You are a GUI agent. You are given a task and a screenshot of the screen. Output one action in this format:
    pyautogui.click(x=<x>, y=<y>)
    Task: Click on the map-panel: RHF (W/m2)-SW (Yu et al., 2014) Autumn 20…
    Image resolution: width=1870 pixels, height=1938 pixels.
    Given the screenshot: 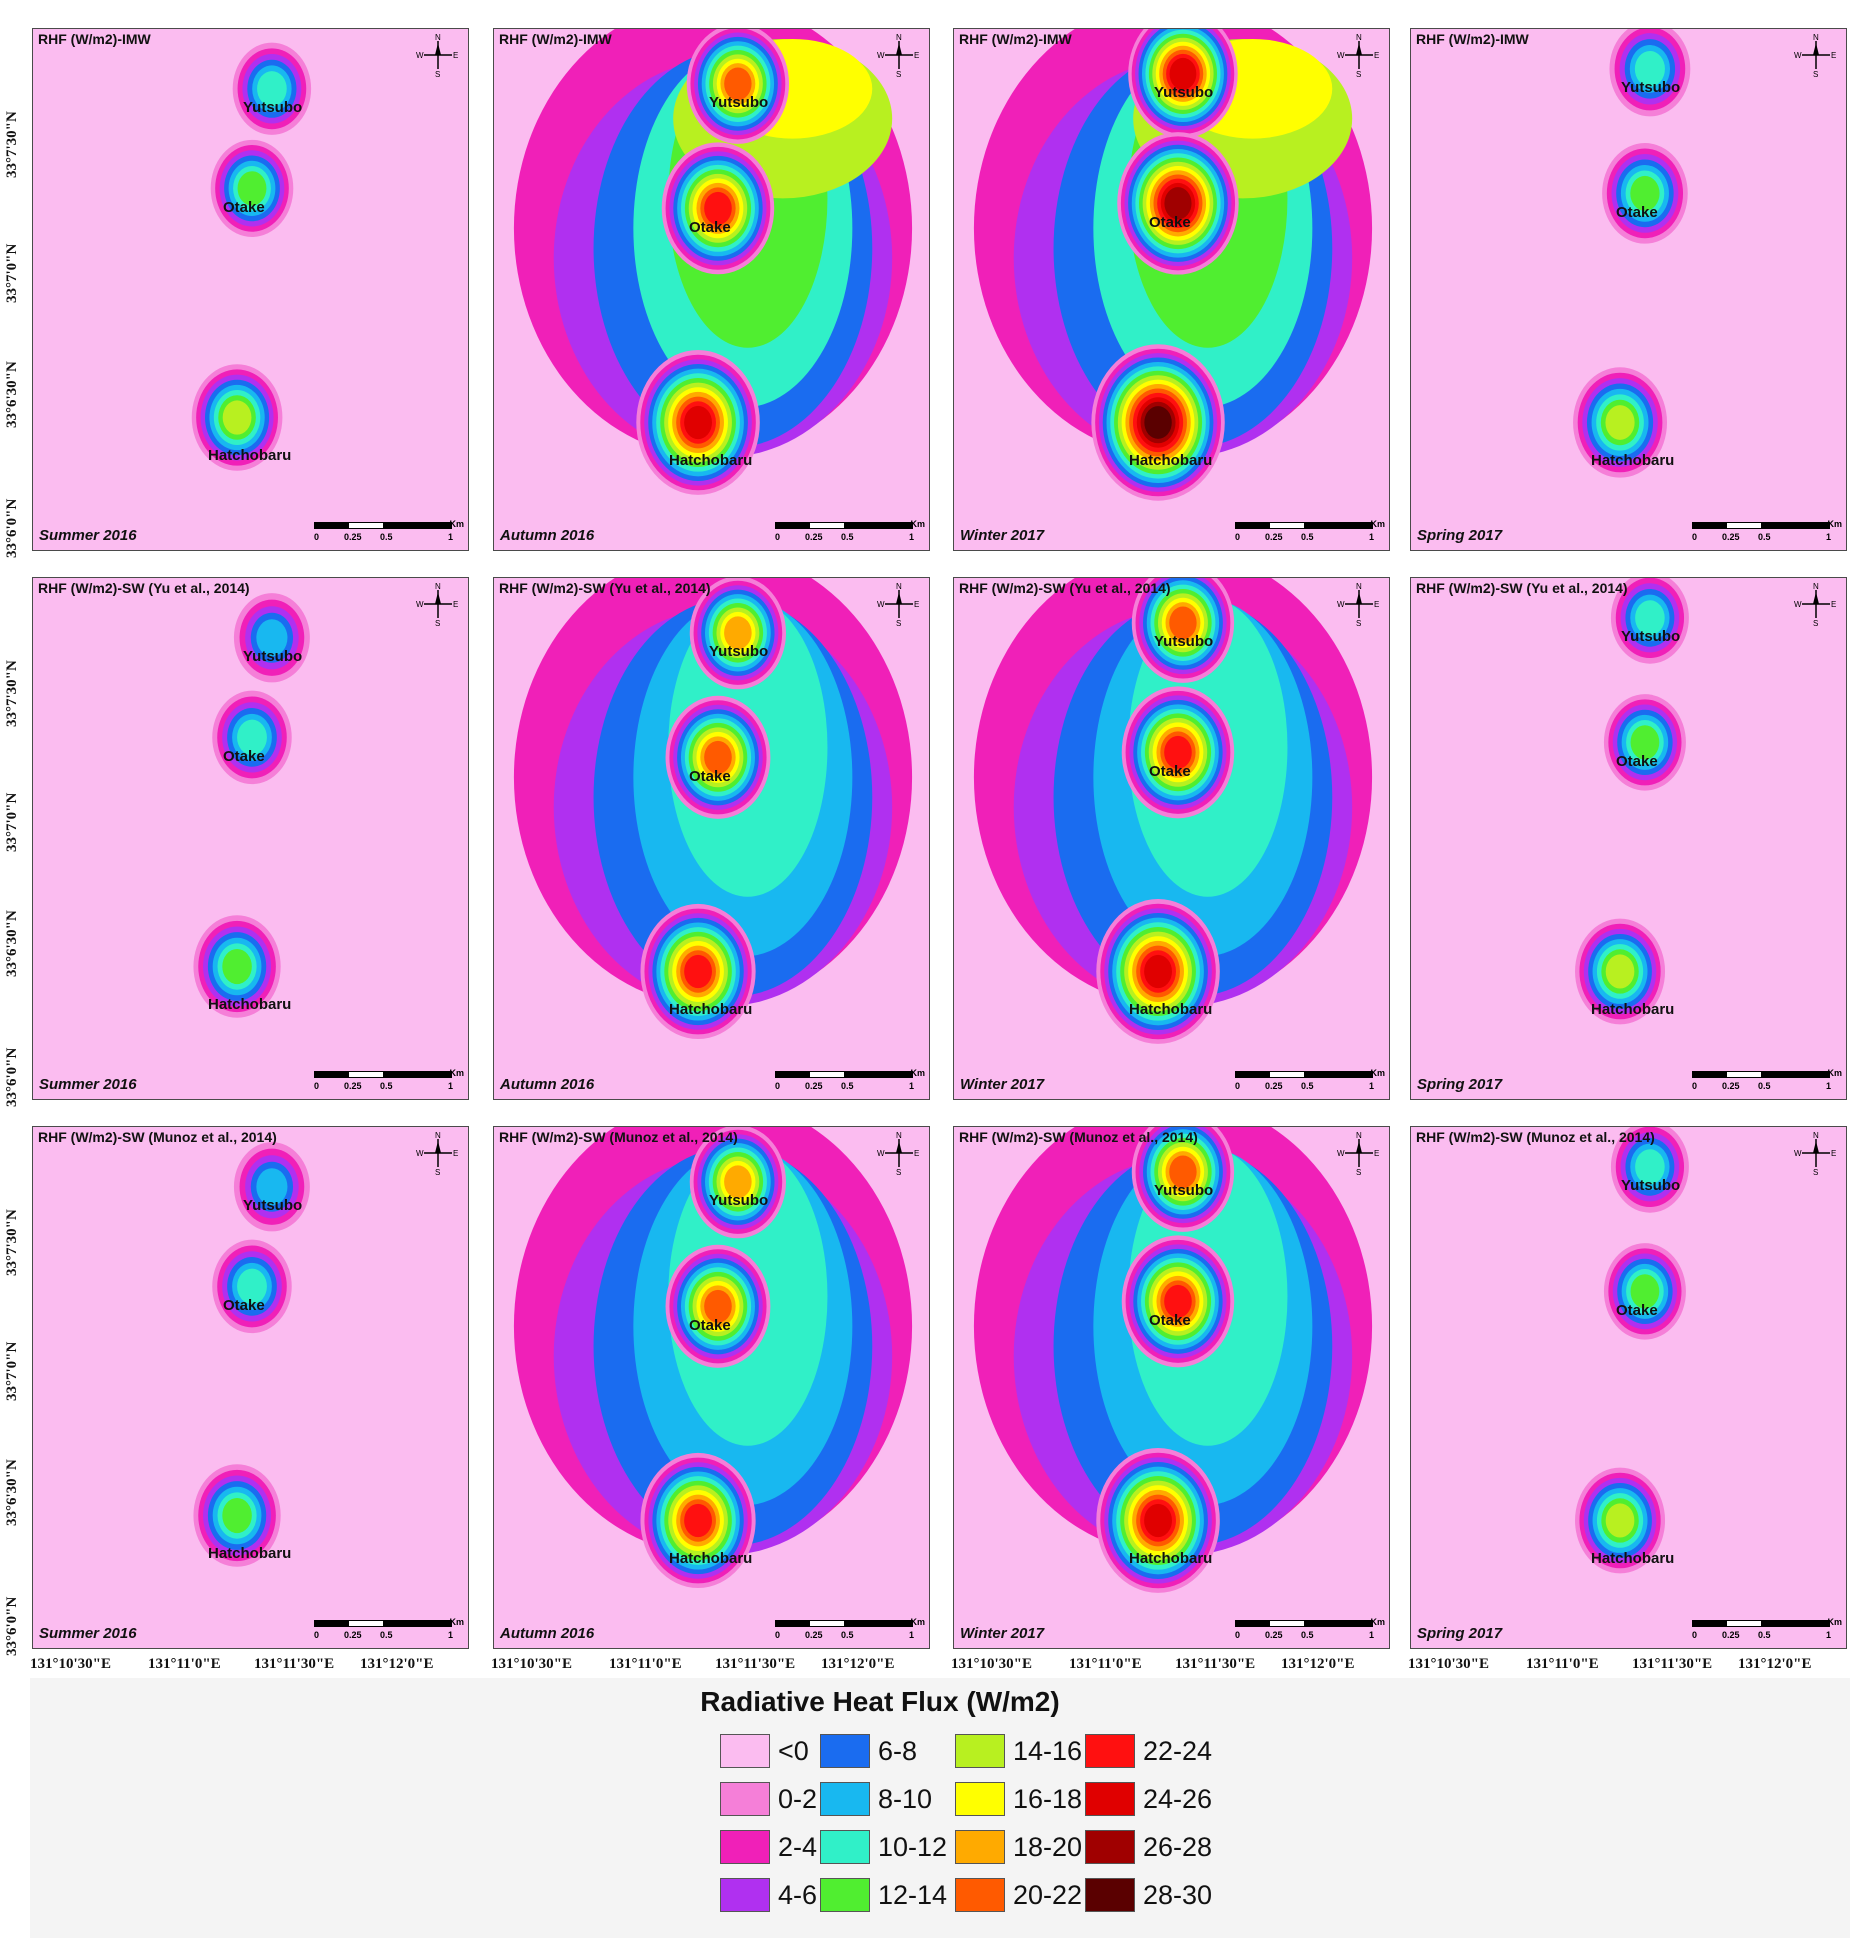 What is the action you would take?
    pyautogui.click(x=711, y=838)
    